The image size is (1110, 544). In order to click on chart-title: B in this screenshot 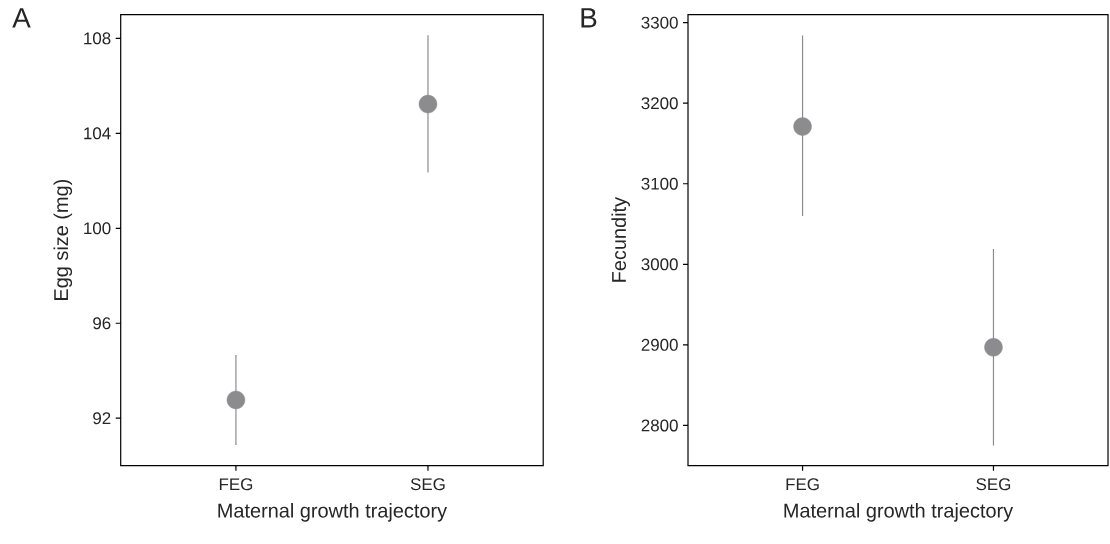, I will do `click(589, 18)`.